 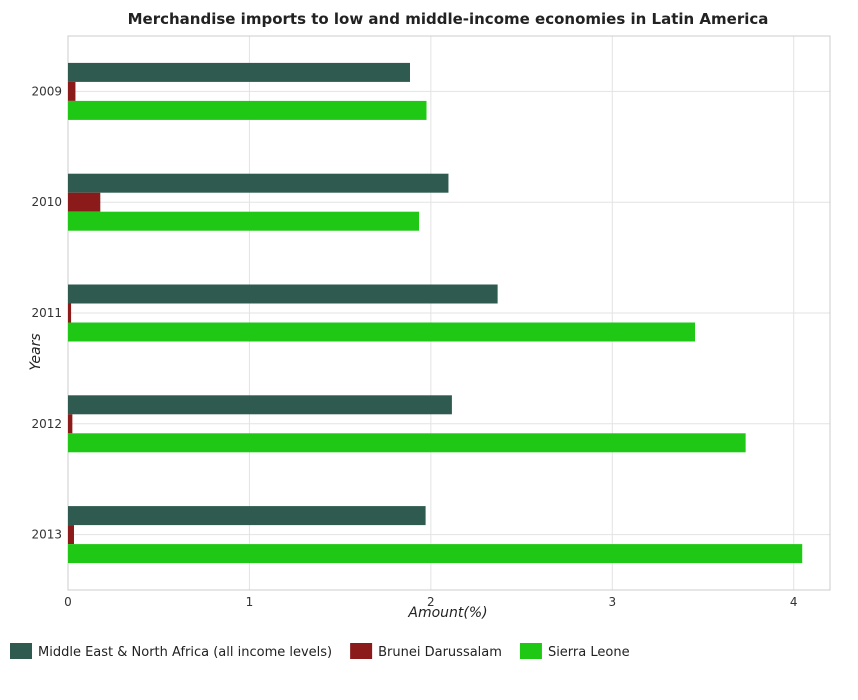 I want to click on x-tick-label: 0, so click(x=68, y=602).